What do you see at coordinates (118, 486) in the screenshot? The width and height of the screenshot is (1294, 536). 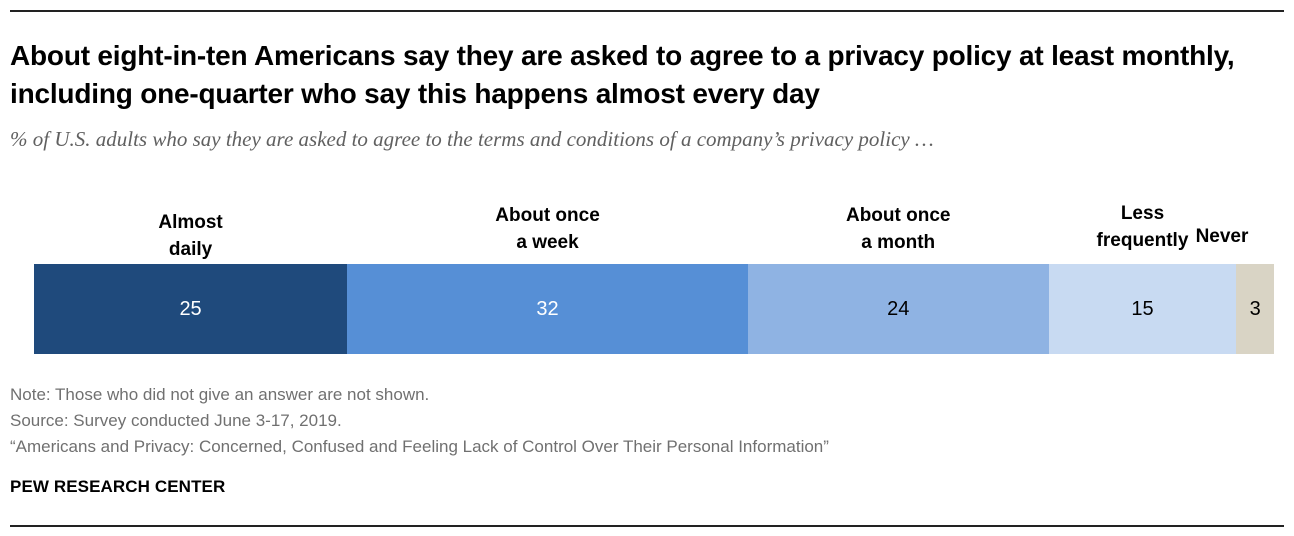 I see `brand-logo-text: PEW RESEARCH CENTER` at bounding box center [118, 486].